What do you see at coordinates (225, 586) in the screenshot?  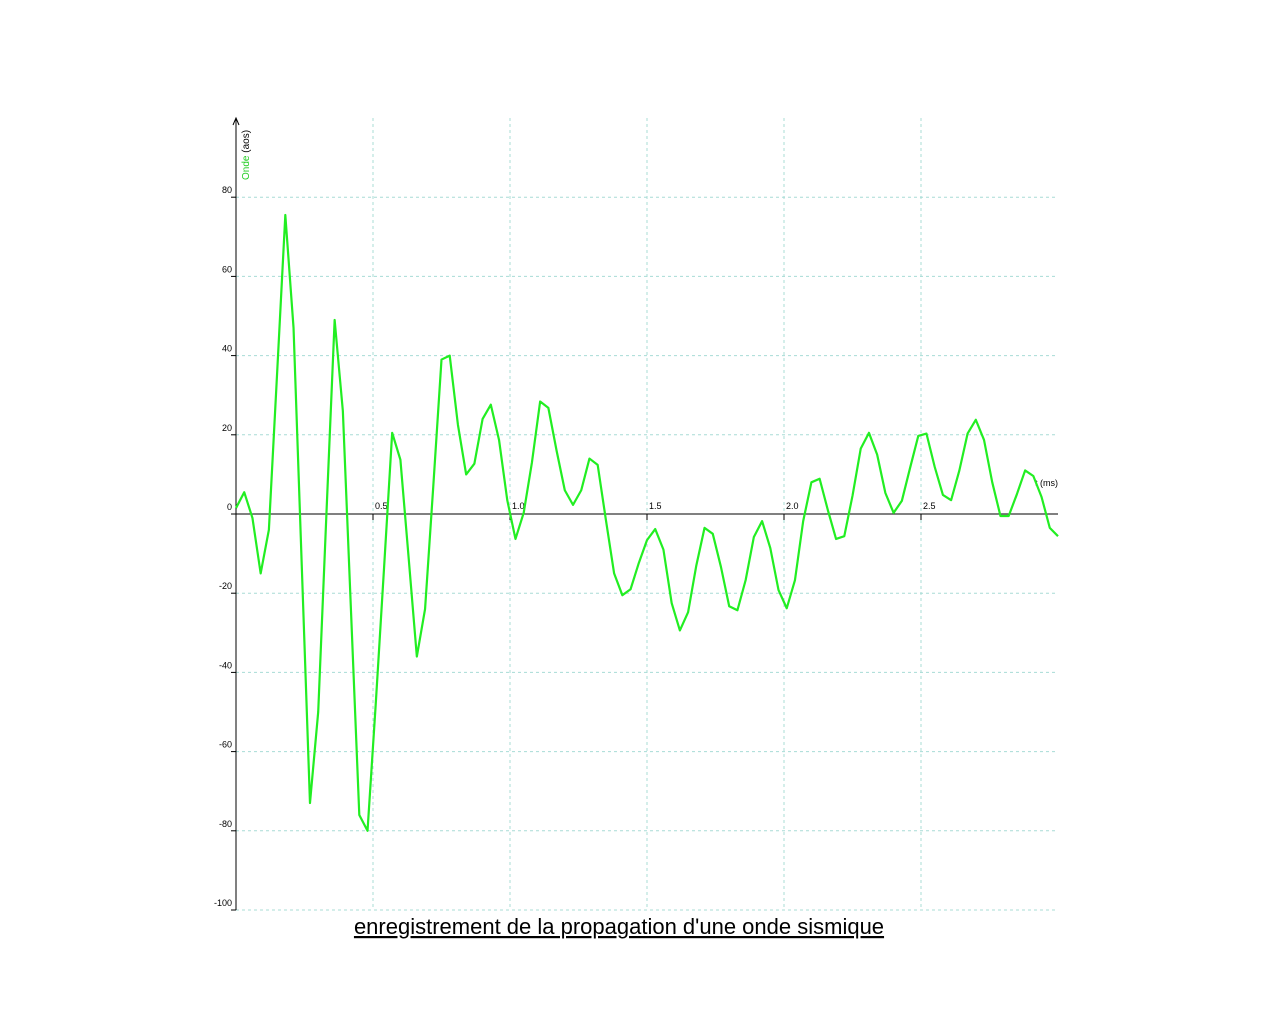 I see `y-tick-label: -20` at bounding box center [225, 586].